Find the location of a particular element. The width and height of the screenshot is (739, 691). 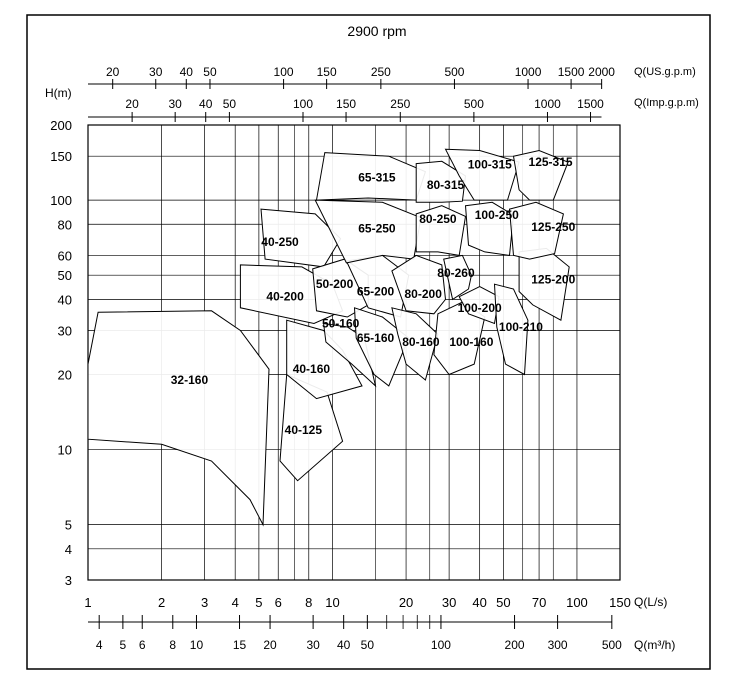

x-tick-label-impgpm: 20 is located at coordinates (132, 104).